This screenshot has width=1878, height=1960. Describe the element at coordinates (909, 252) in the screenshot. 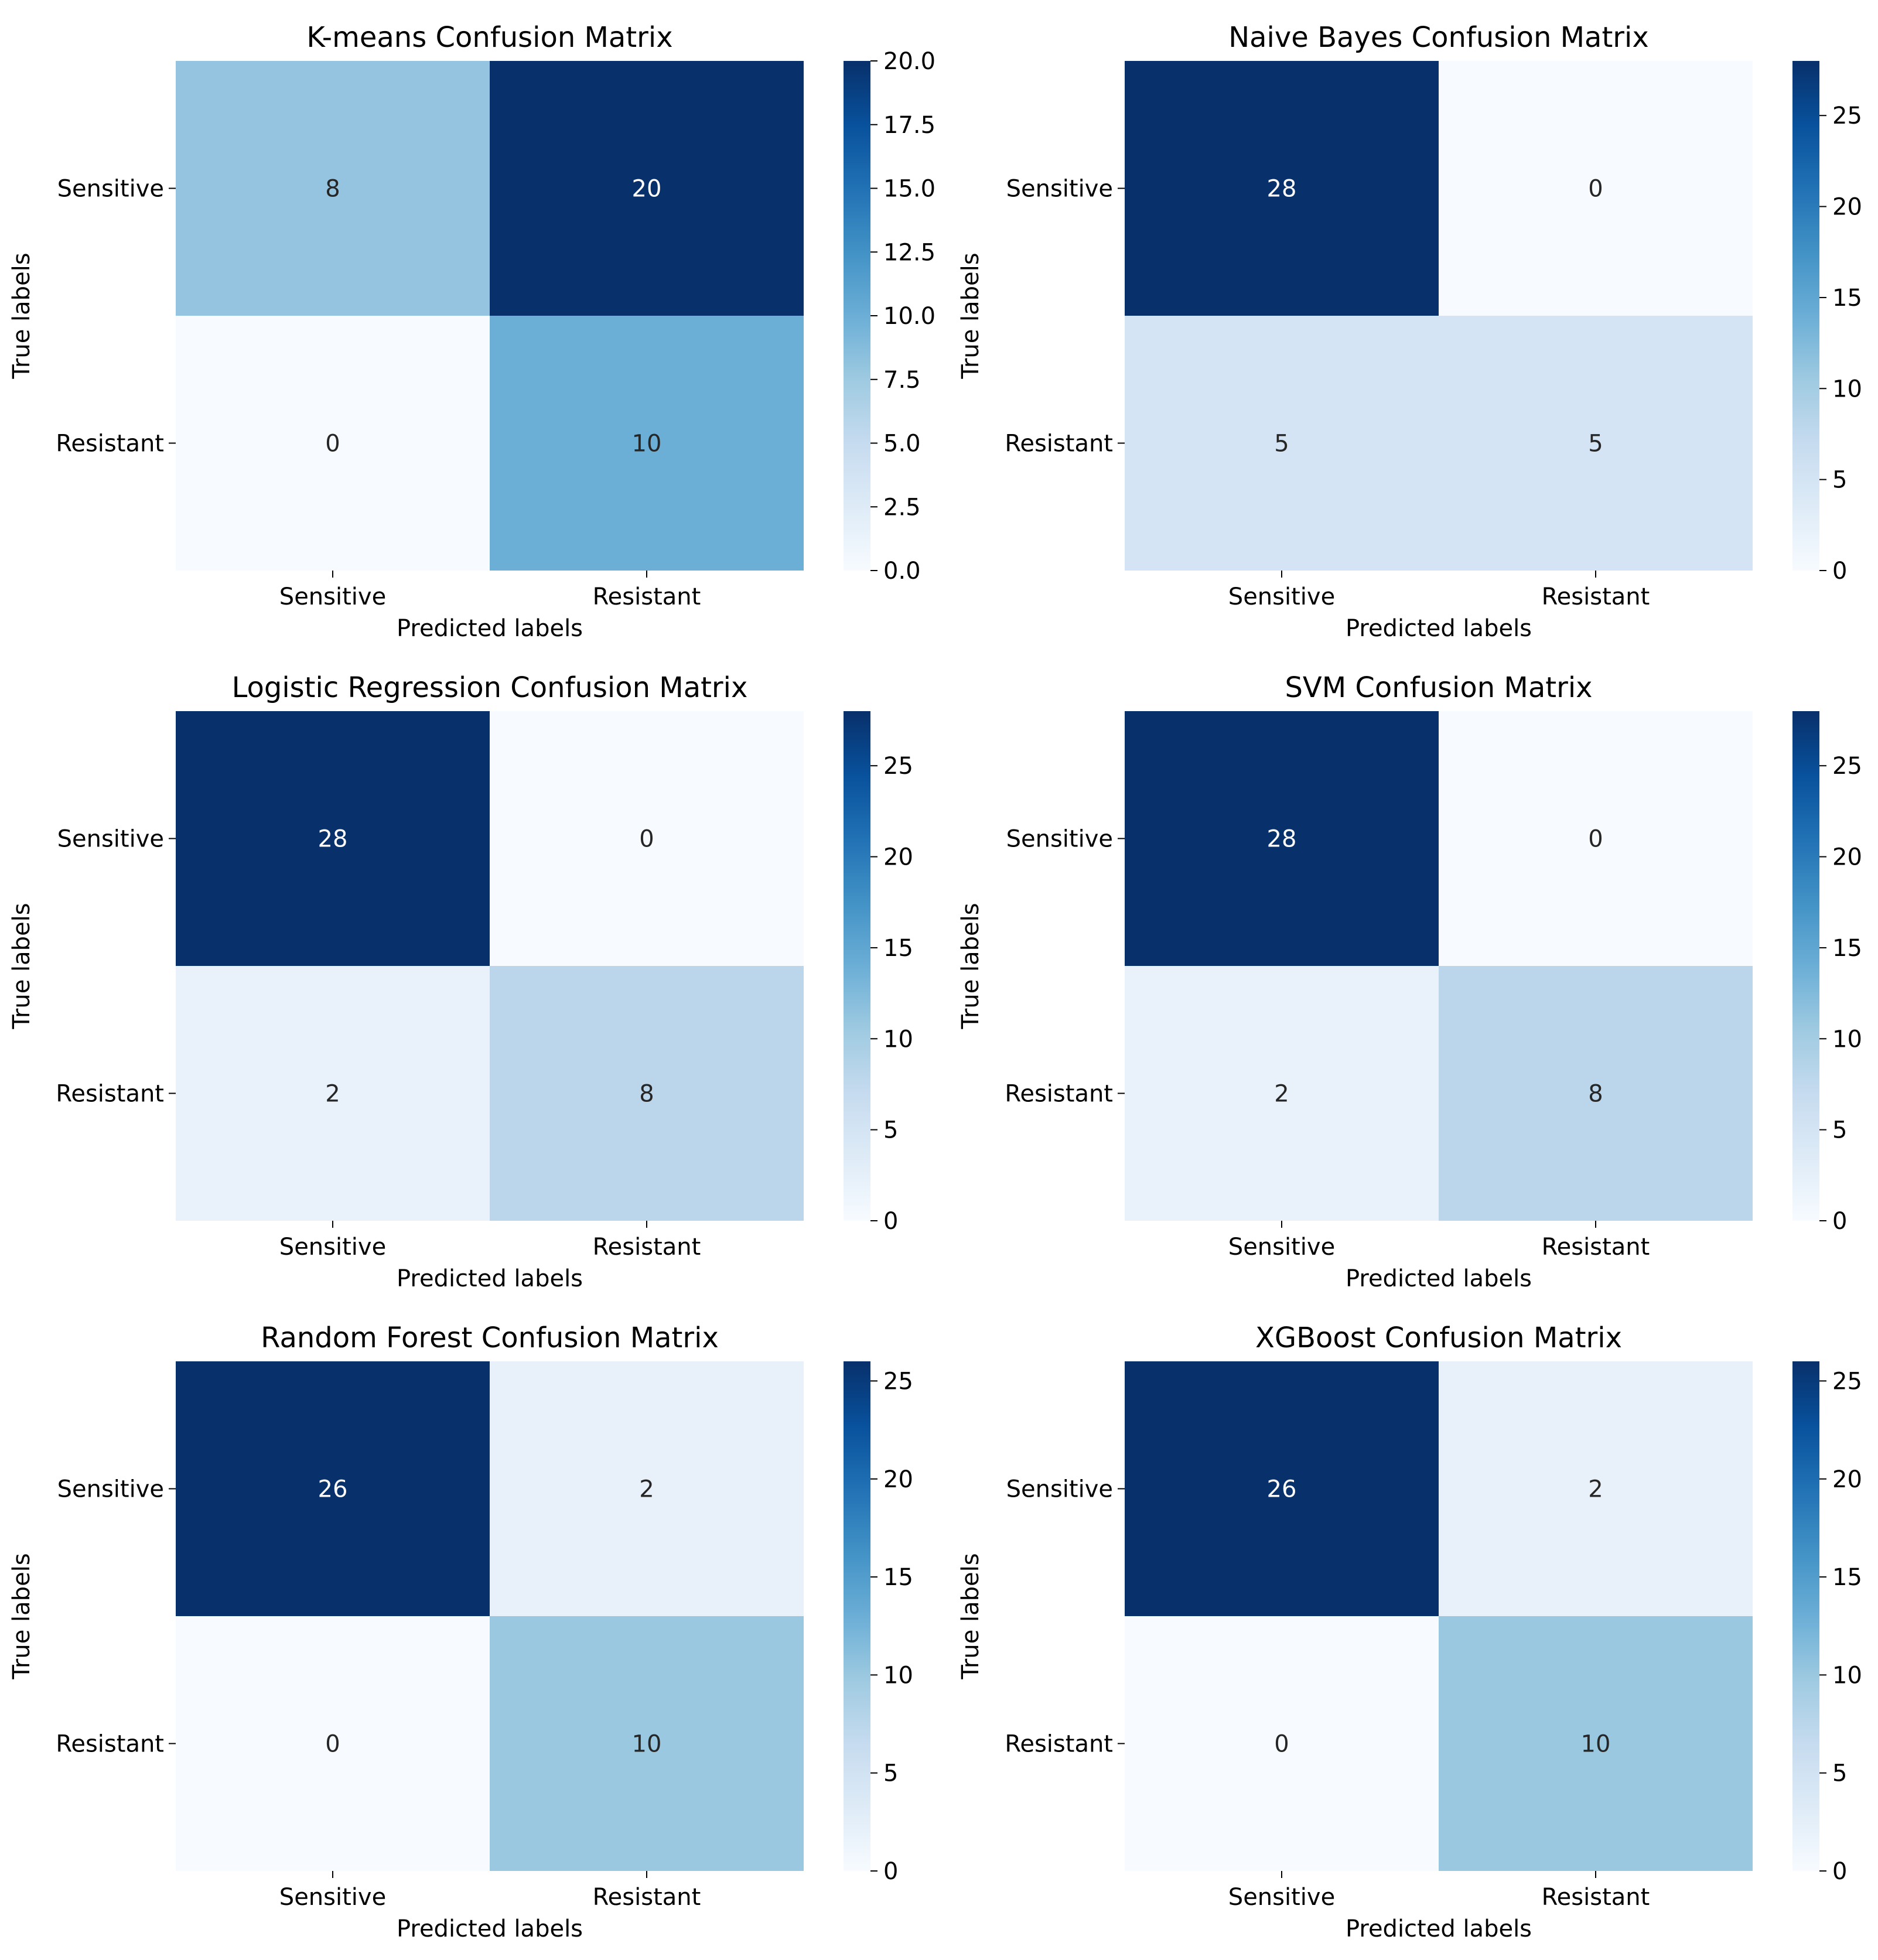

I see `colorbar-tick-label: 12.5` at that location.